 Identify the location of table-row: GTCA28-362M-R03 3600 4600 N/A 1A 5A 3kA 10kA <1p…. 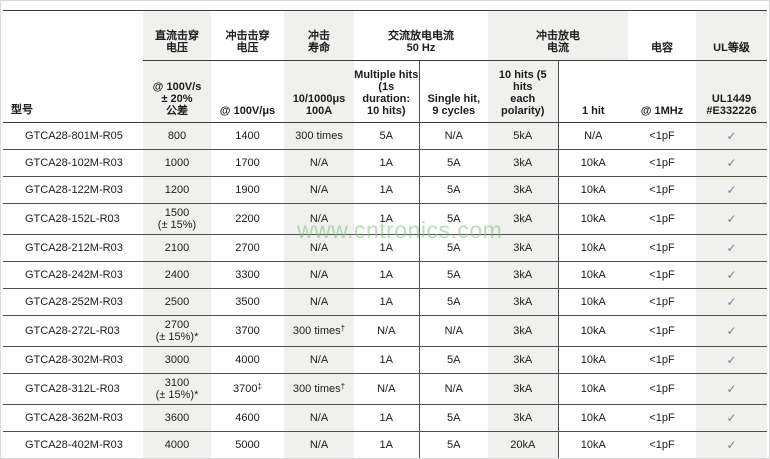
(385, 418).